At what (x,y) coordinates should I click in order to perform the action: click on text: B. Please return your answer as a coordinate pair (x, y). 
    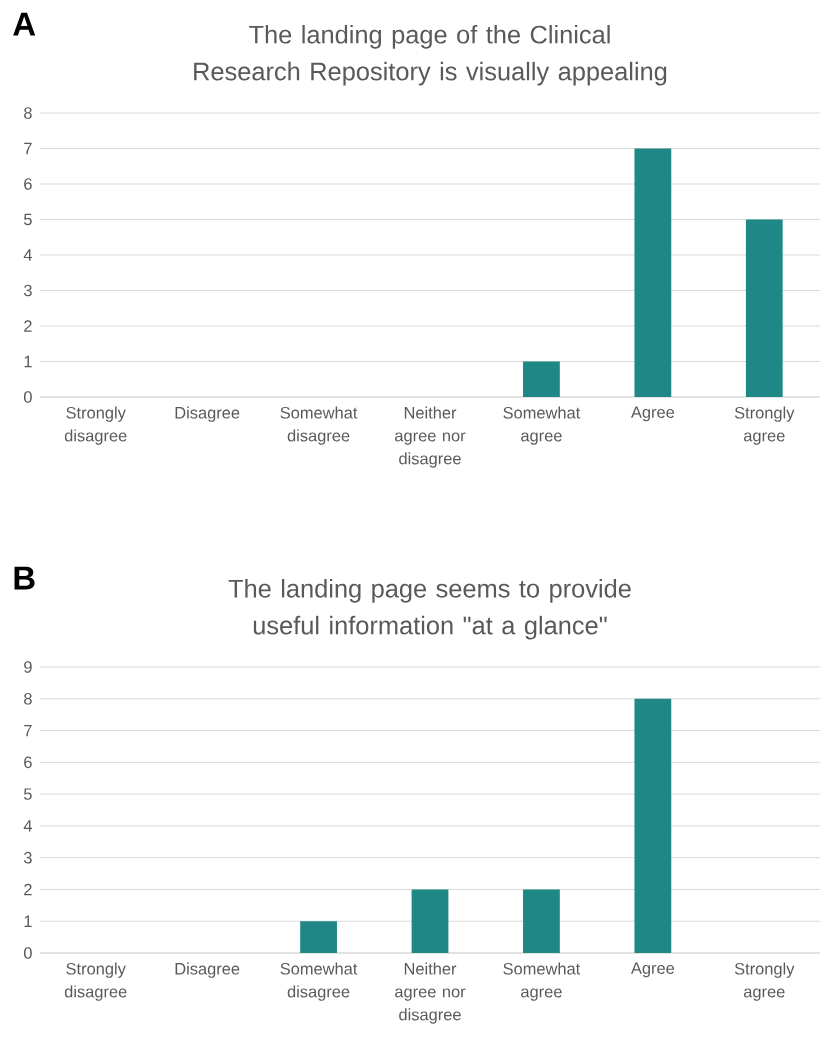
    Looking at the image, I should click on (24, 578).